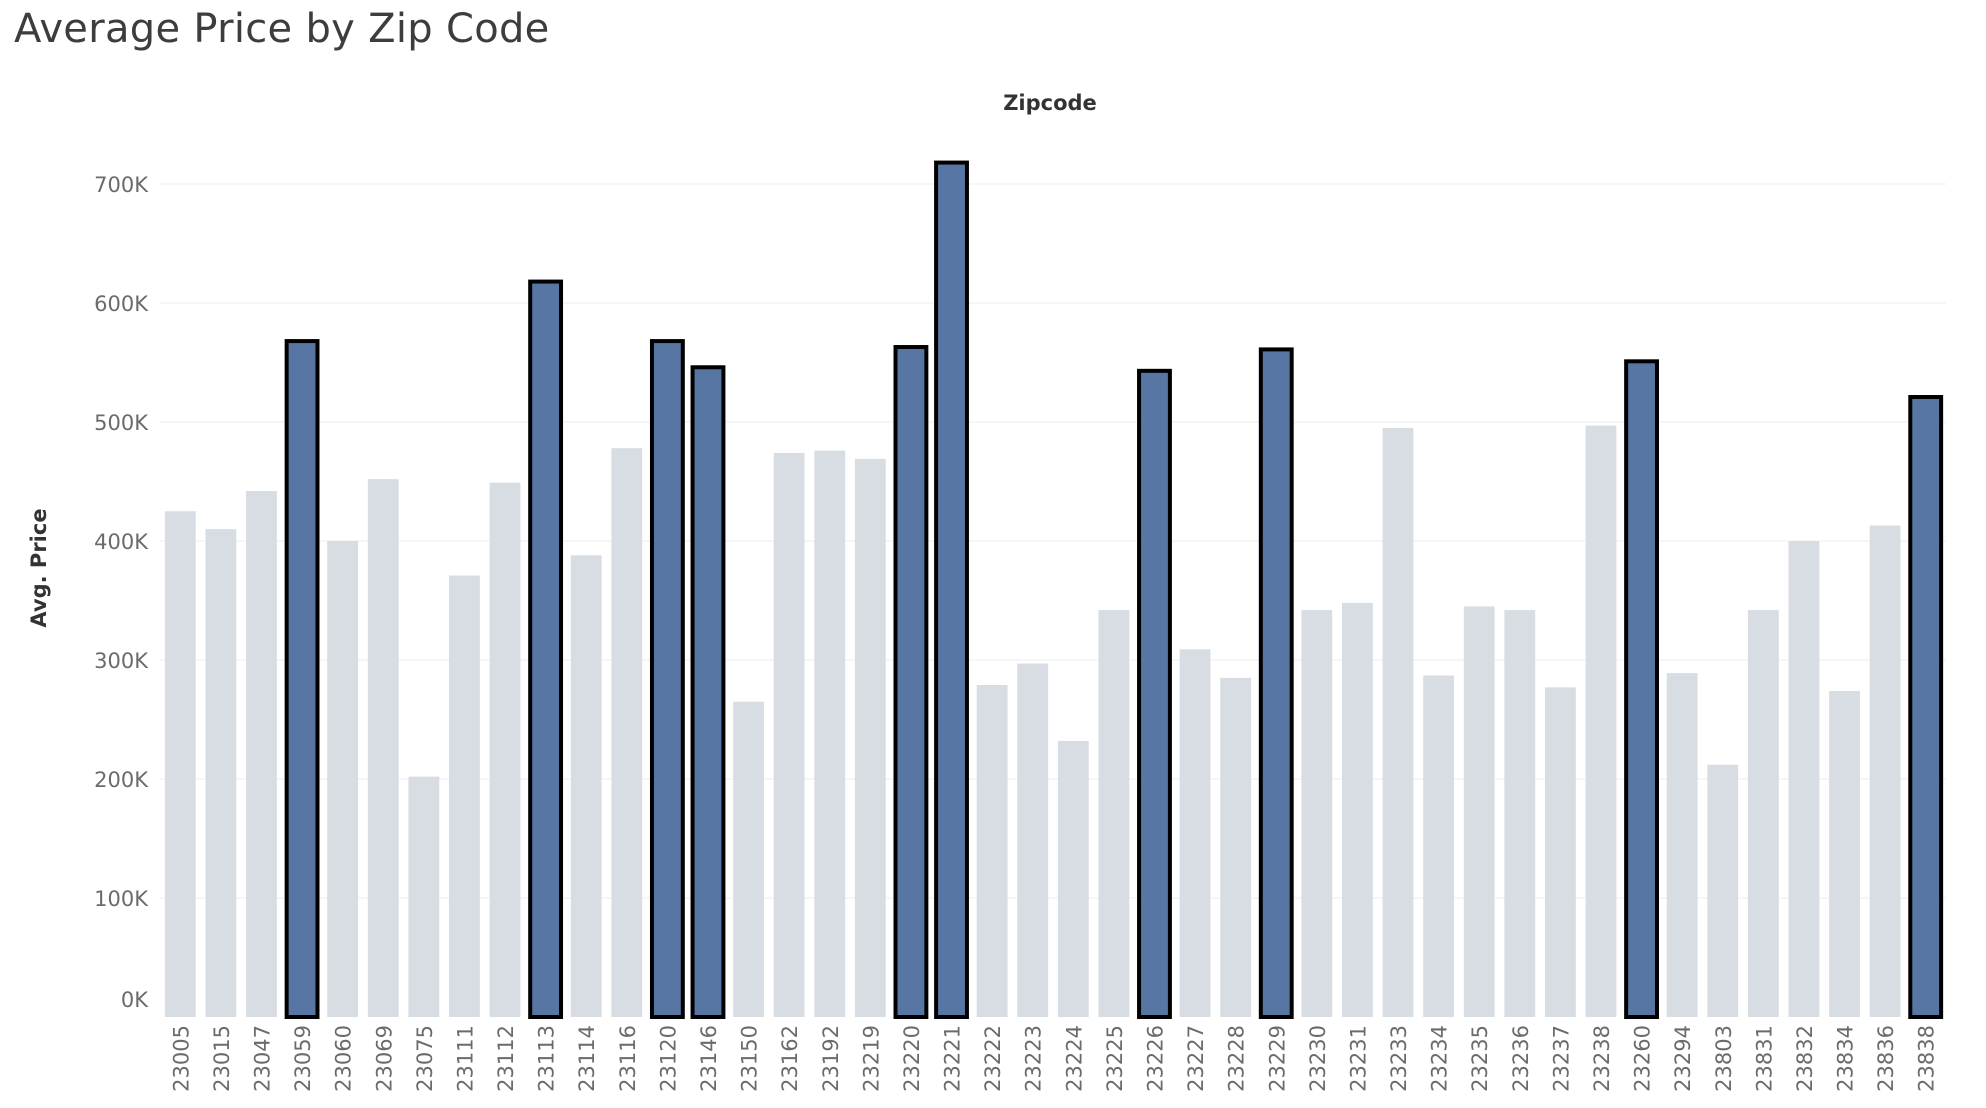 Image resolution: width=1986 pixels, height=1108 pixels. What do you see at coordinates (1602, 1058) in the screenshot?
I see `x-tick-label: 23238` at bounding box center [1602, 1058].